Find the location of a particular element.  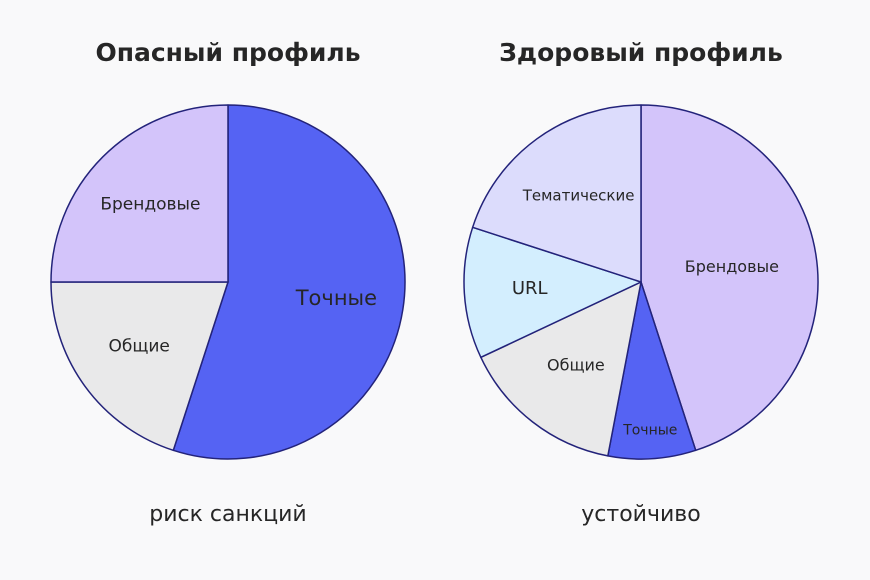

slice-label: Тематические is located at coordinates (578, 196).